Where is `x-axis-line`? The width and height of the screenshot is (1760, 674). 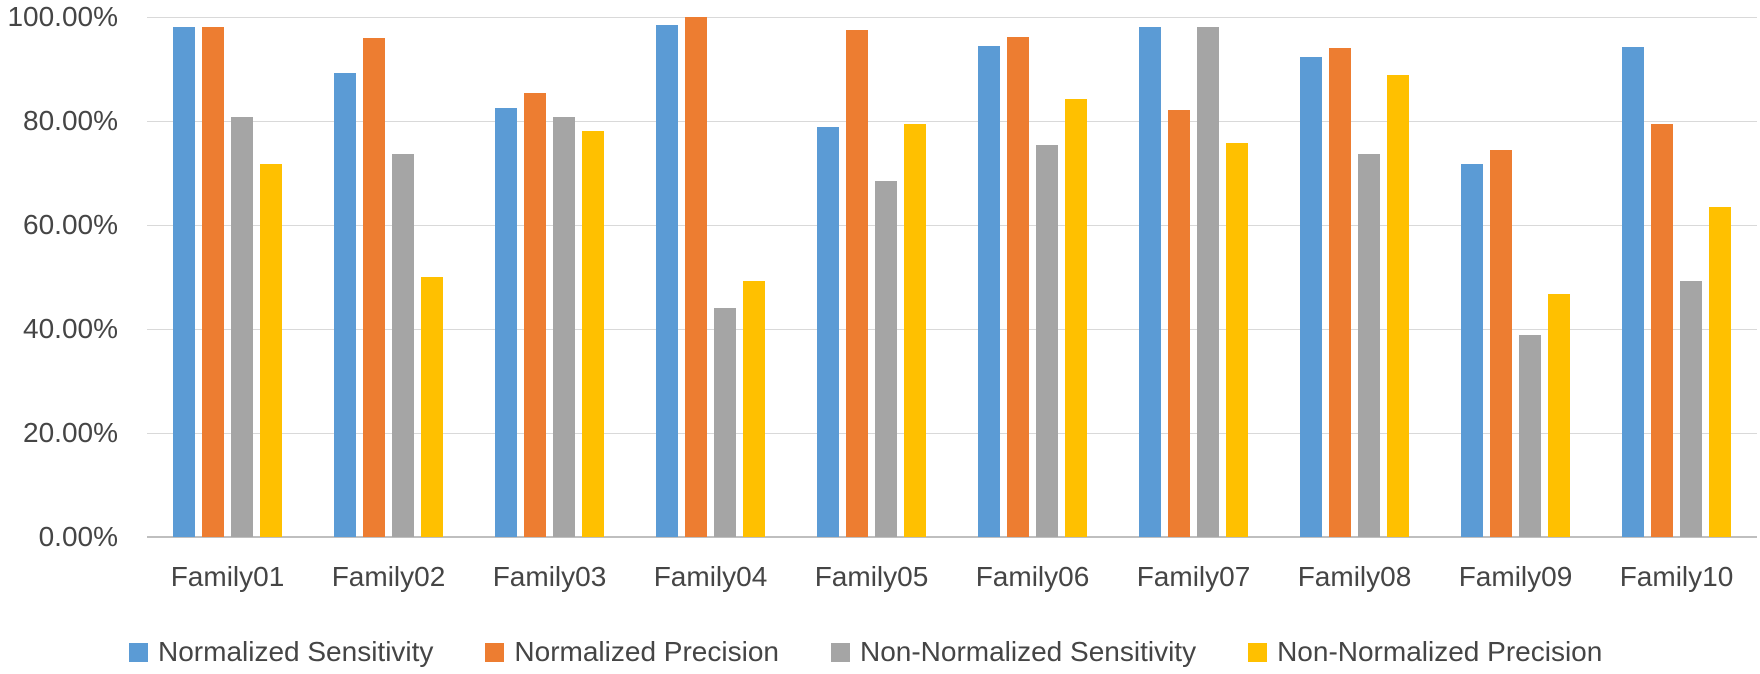 x-axis-line is located at coordinates (952, 537).